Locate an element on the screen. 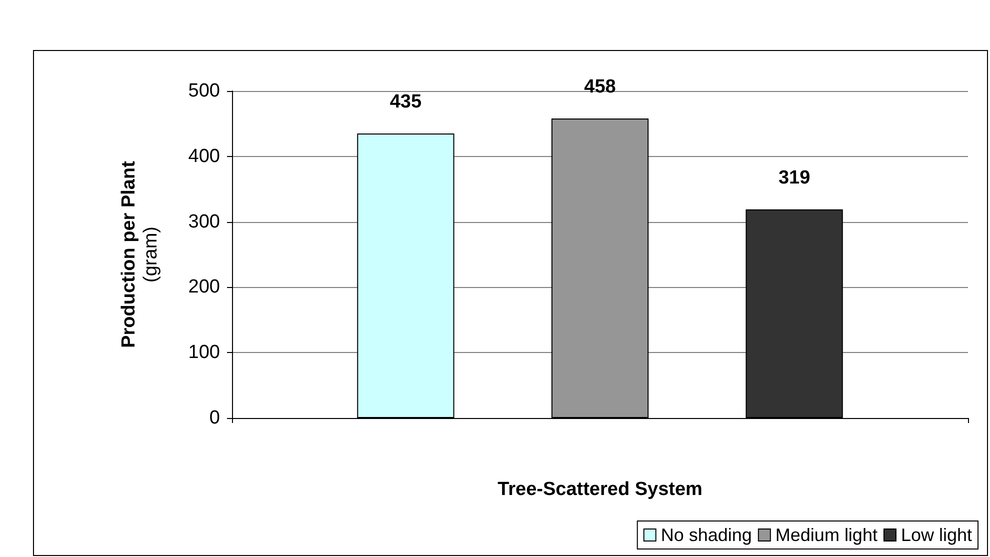 This screenshot has height=557, width=990. y-tick-label: 500 is located at coordinates (204, 91).